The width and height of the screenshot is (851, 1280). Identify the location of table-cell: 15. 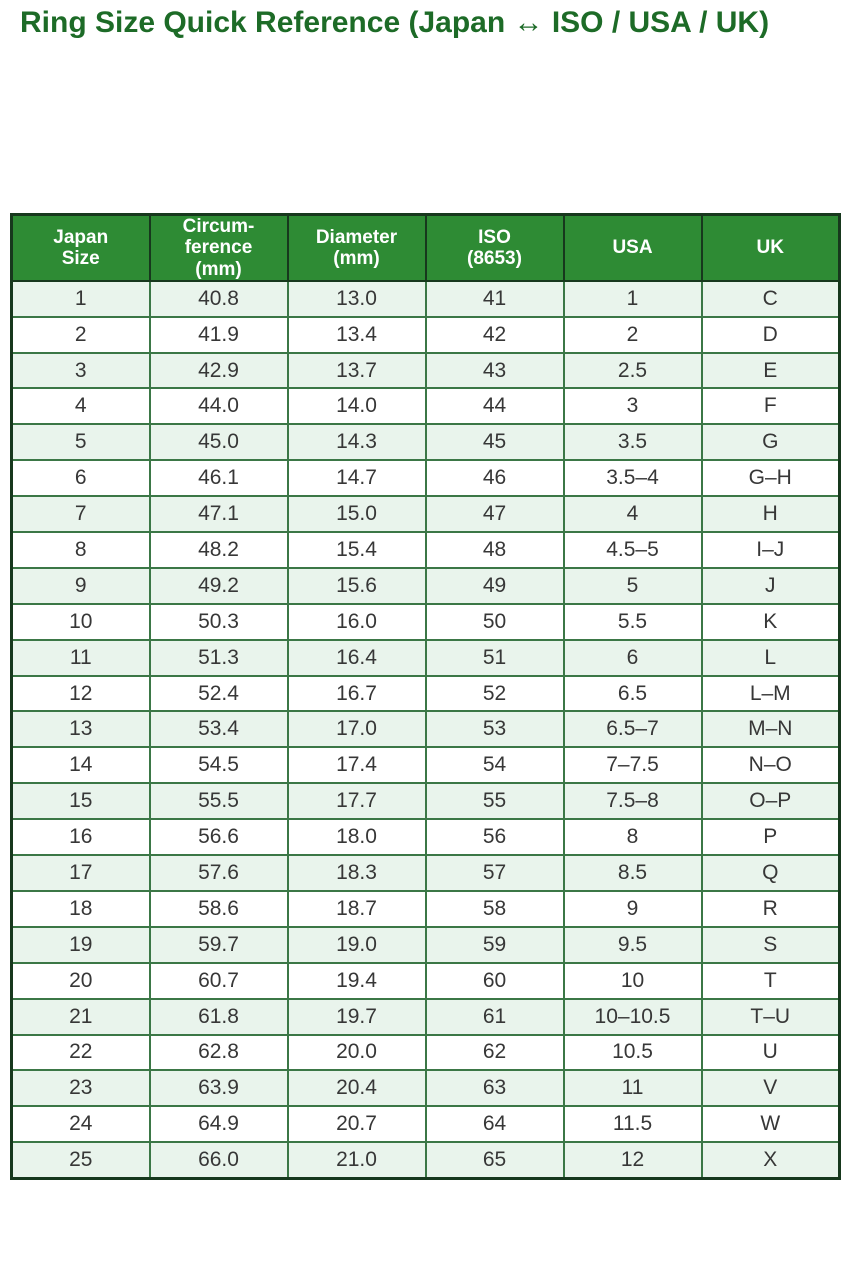
(80, 801).